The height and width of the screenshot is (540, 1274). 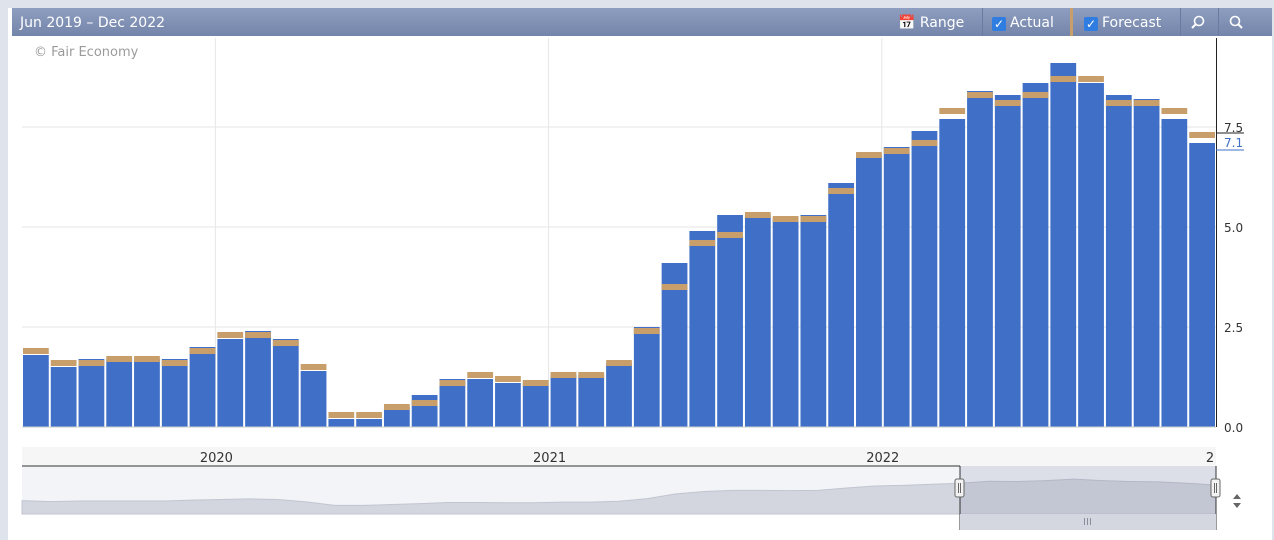 I want to click on actual-toggle-label: Actual, so click(x=1032, y=23).